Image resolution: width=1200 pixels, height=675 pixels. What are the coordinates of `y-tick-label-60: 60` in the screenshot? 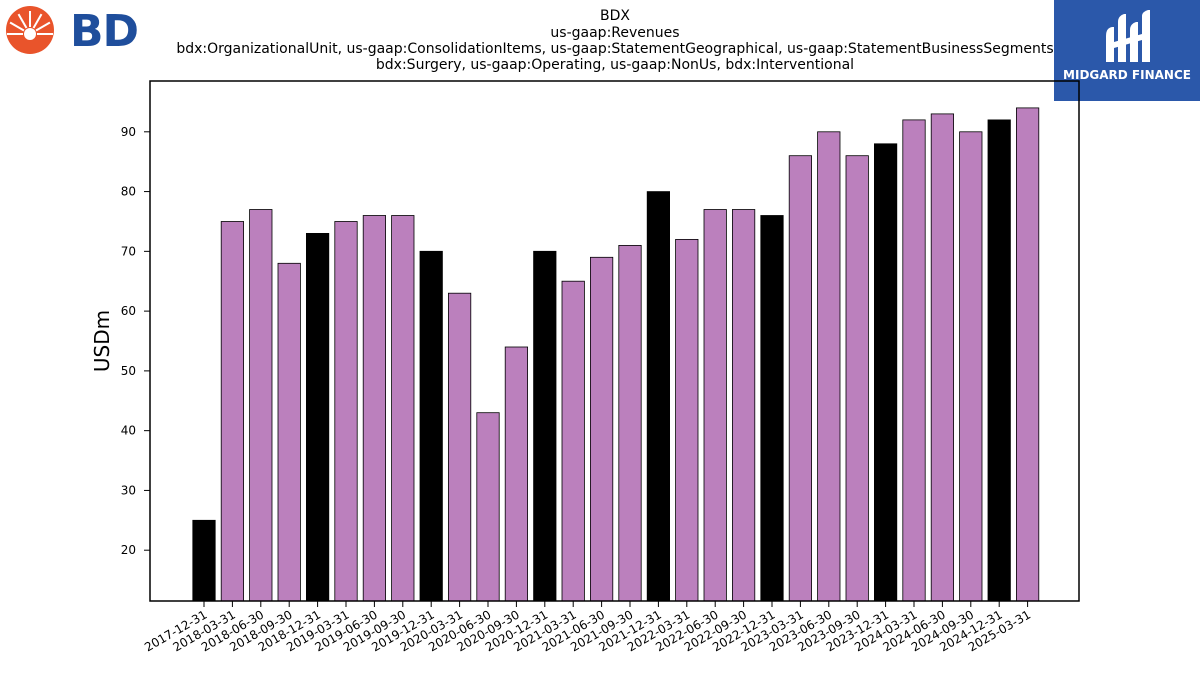 It's located at (128, 311).